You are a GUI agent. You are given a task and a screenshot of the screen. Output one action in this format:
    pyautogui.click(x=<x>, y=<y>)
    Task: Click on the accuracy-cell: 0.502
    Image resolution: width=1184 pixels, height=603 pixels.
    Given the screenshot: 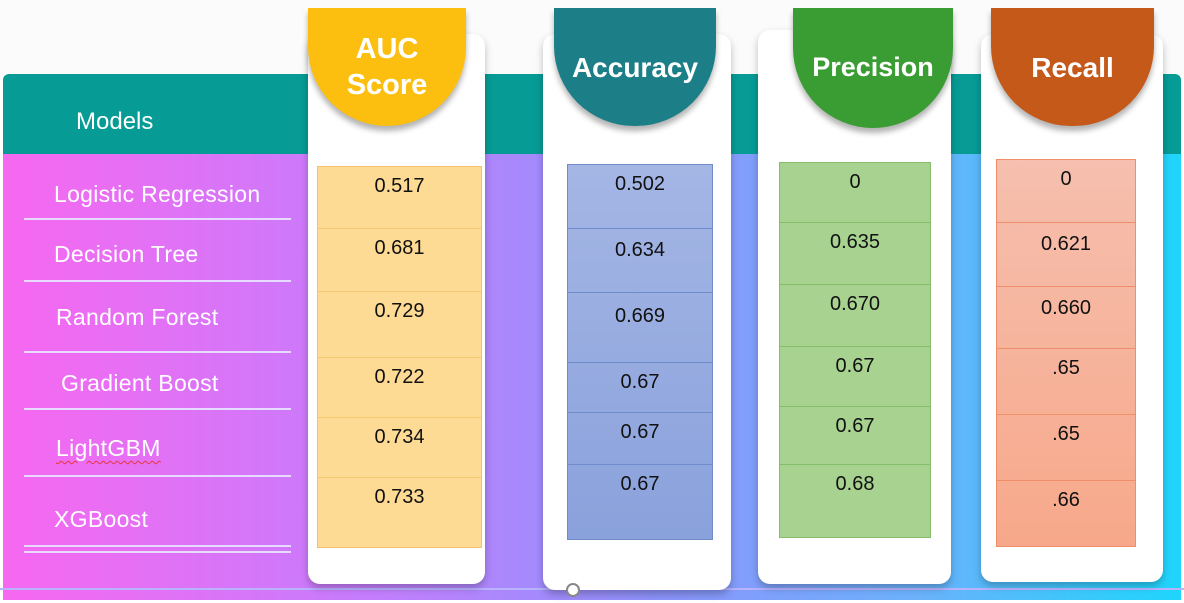 What is the action you would take?
    pyautogui.click(x=640, y=197)
    